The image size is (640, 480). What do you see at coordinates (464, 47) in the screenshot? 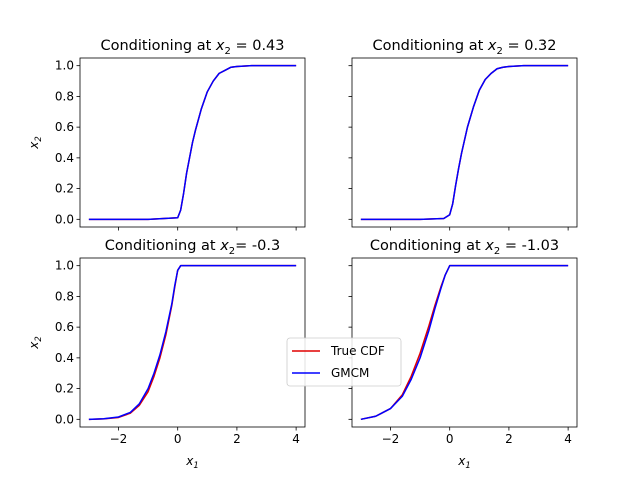
I see `subplot-title: Conditioning at x2 = 0.32` at bounding box center [464, 47].